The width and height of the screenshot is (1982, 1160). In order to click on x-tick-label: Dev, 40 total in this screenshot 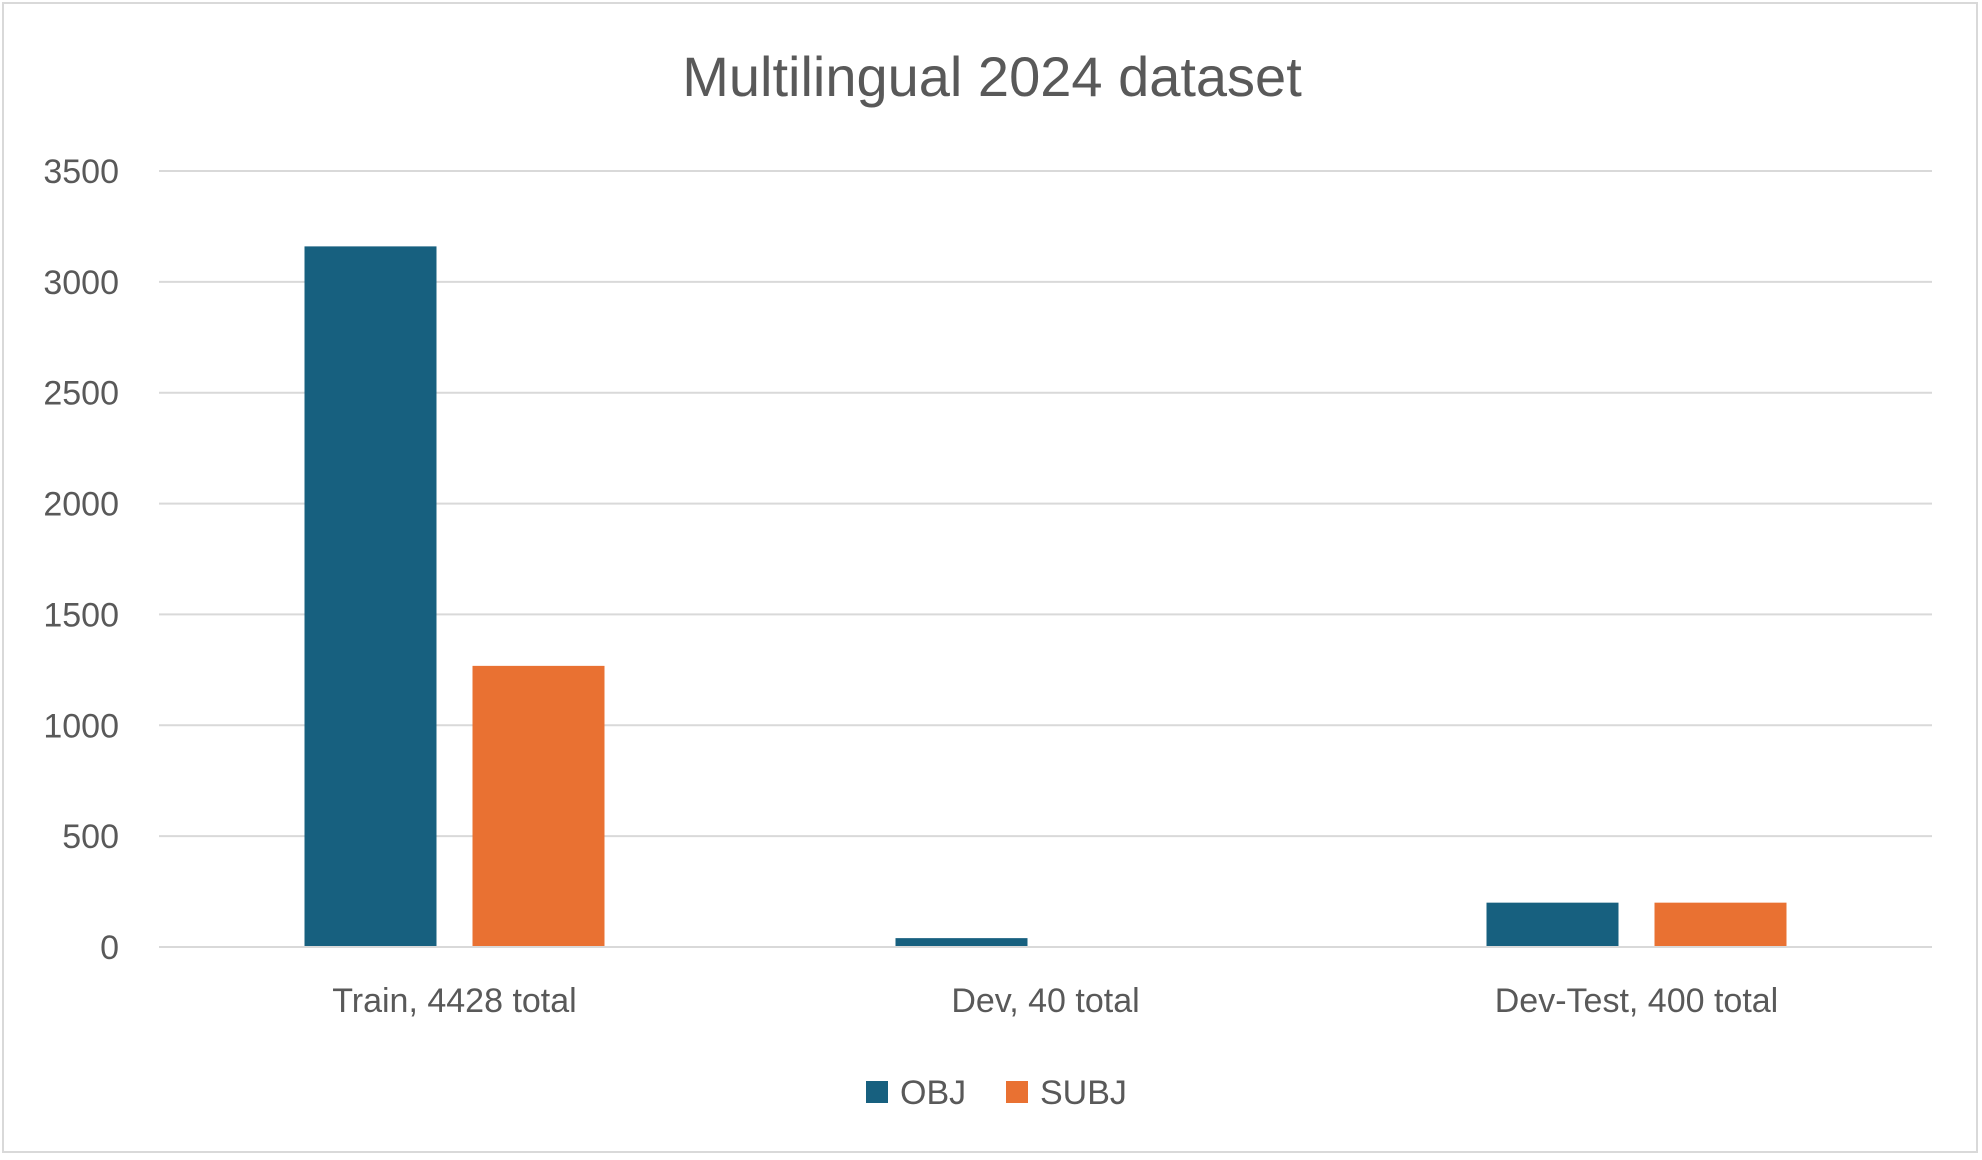, I will do `click(1045, 1001)`.